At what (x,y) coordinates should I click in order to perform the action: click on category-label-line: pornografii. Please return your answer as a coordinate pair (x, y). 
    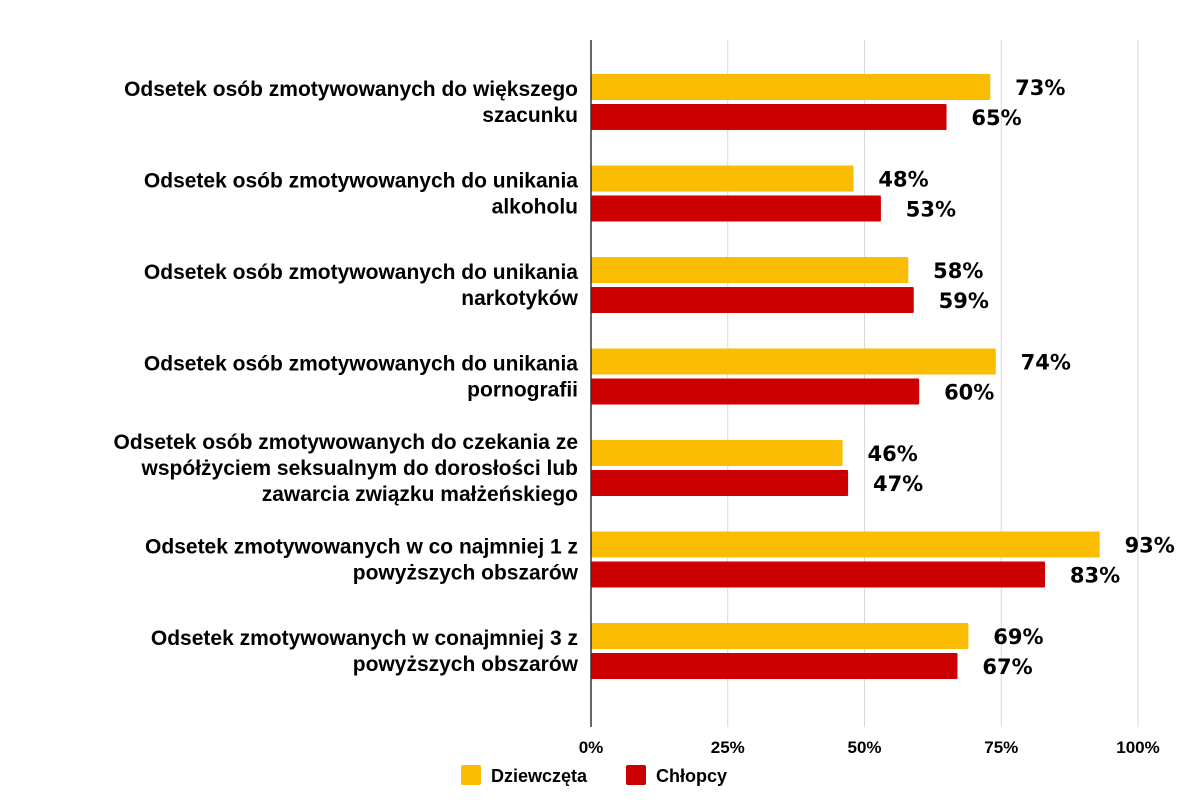
    Looking at the image, I should click on (522, 390).